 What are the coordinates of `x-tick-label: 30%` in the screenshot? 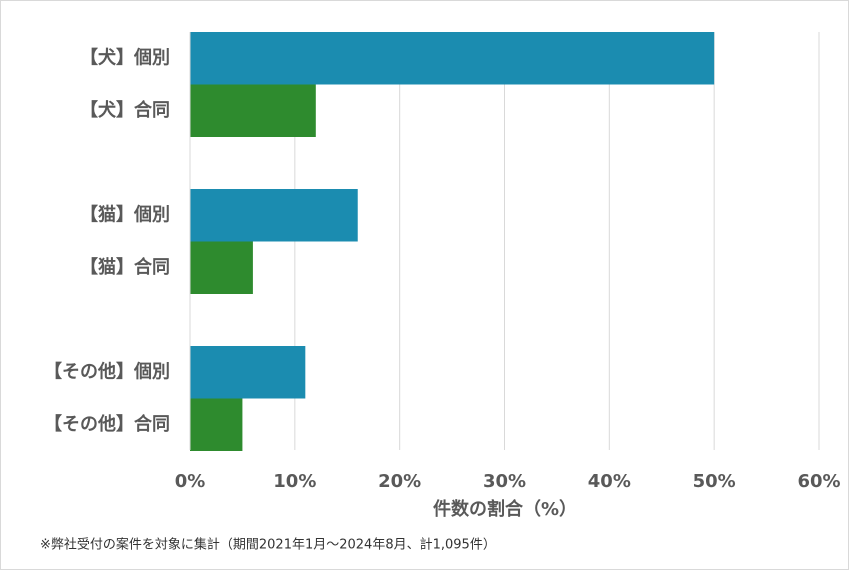 It's located at (504, 481).